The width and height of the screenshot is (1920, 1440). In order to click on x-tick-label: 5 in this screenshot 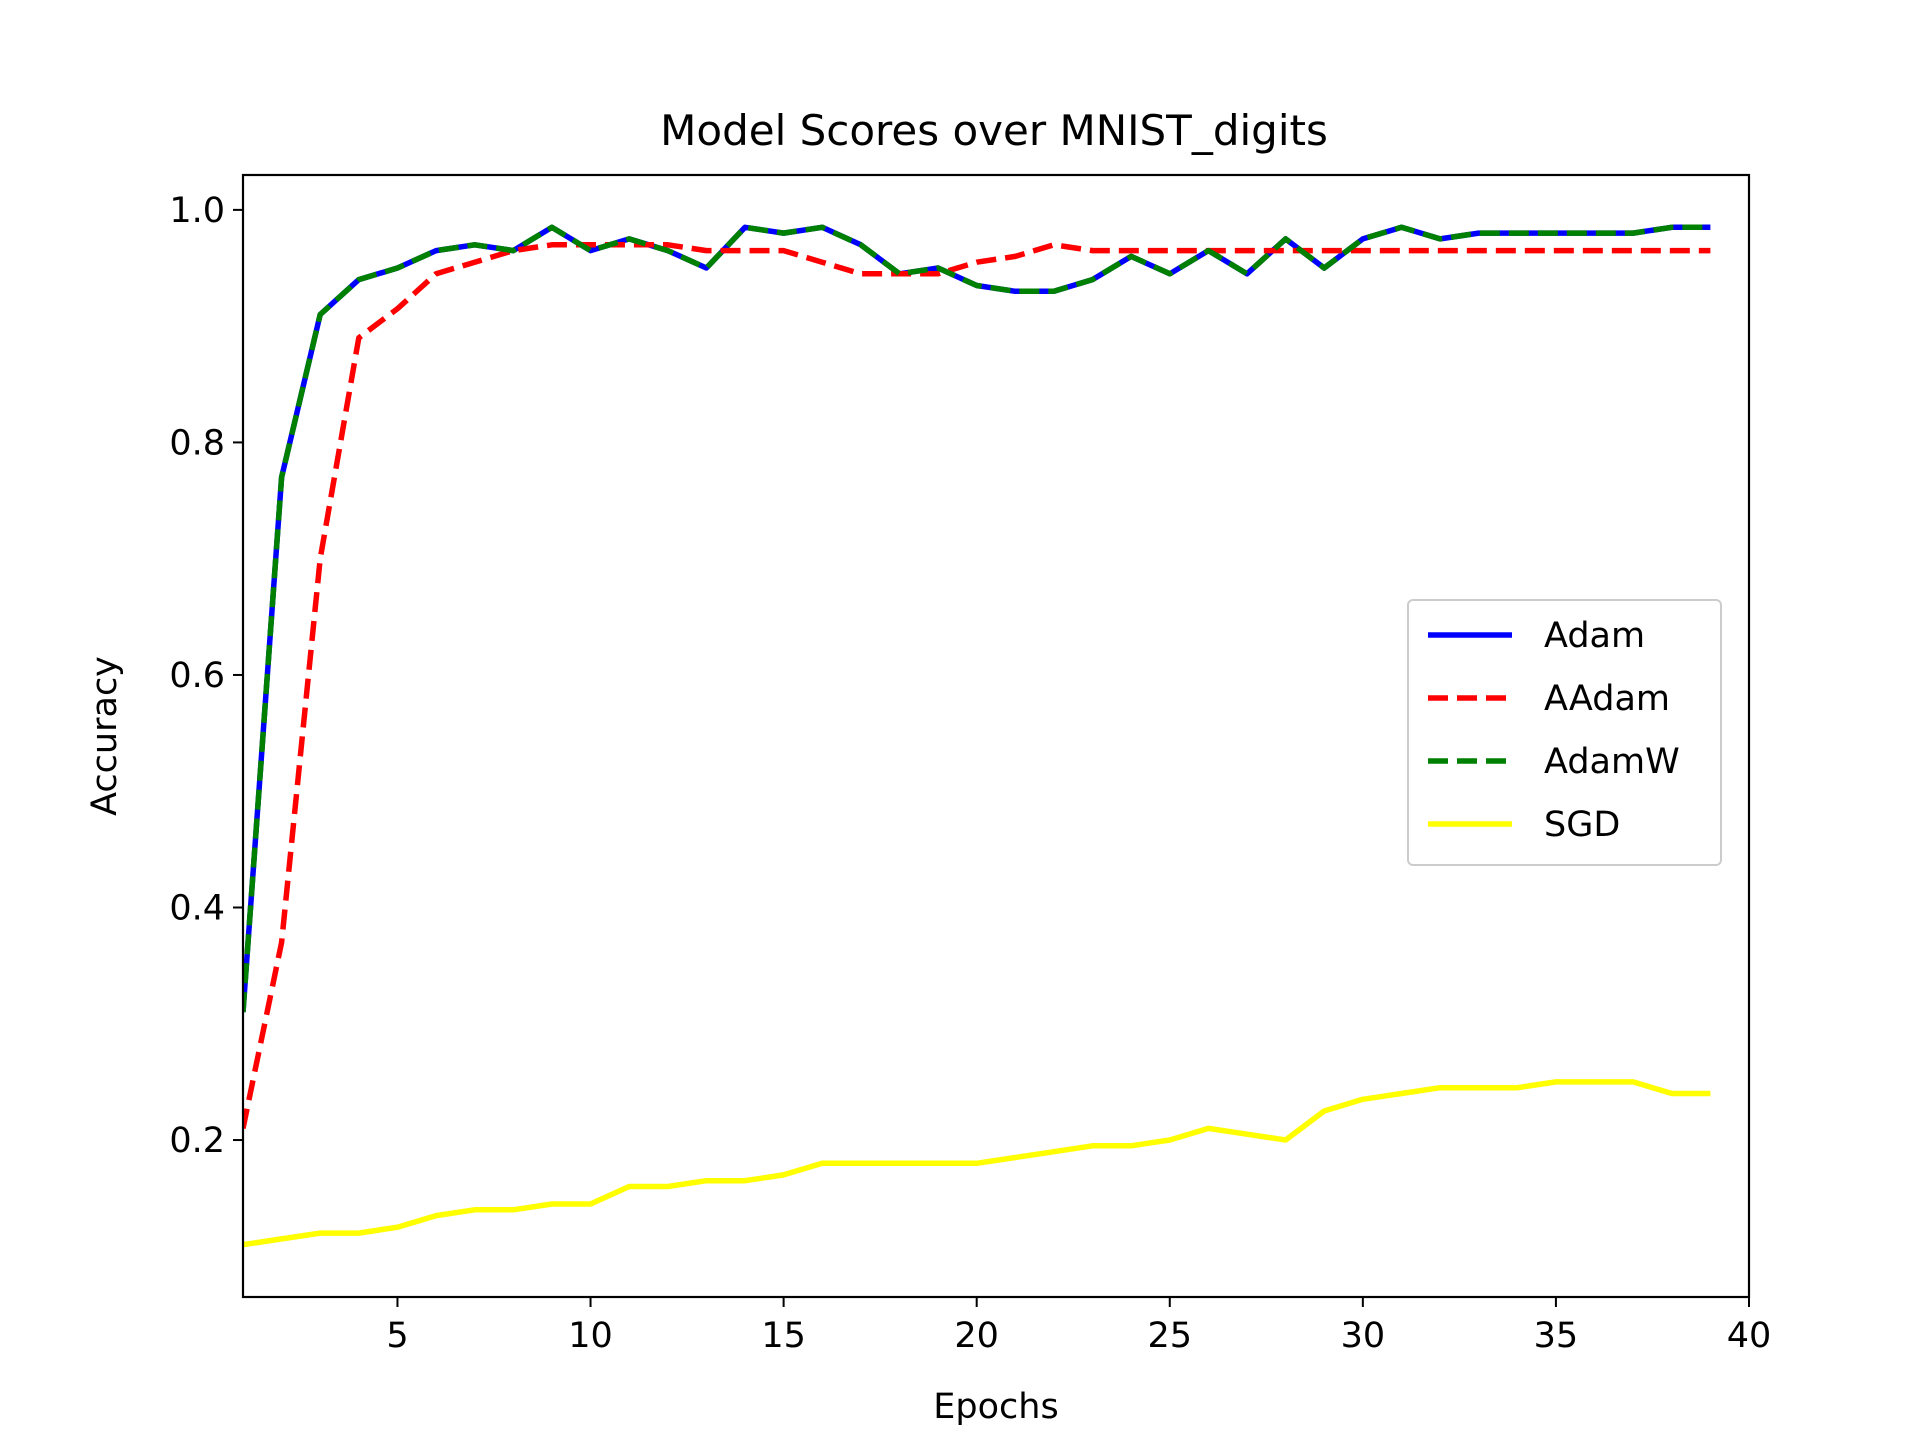, I will do `click(397, 1336)`.